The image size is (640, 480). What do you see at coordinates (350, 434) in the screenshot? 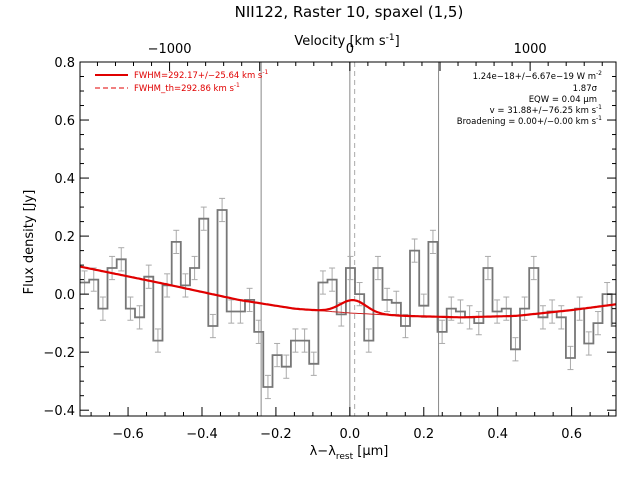
I see `x-tick-label: 0.0` at bounding box center [350, 434].